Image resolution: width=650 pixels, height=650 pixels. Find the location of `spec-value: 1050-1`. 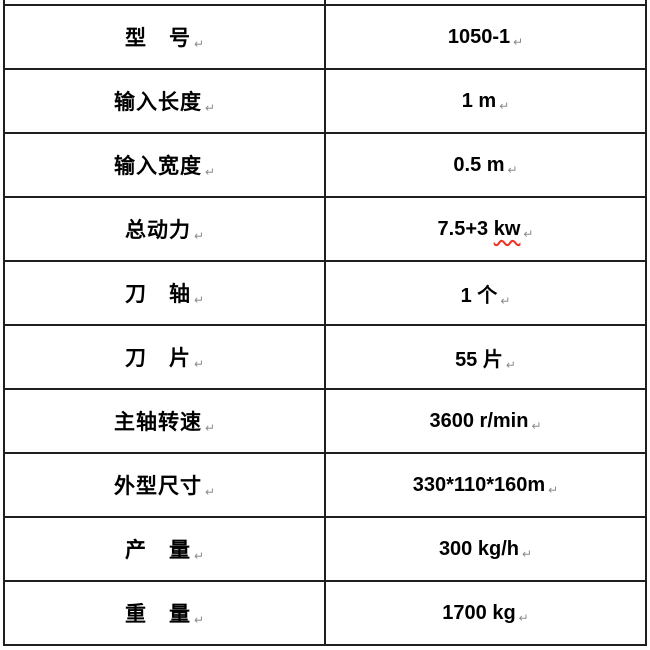

spec-value: 1050-1 is located at coordinates (479, 36).